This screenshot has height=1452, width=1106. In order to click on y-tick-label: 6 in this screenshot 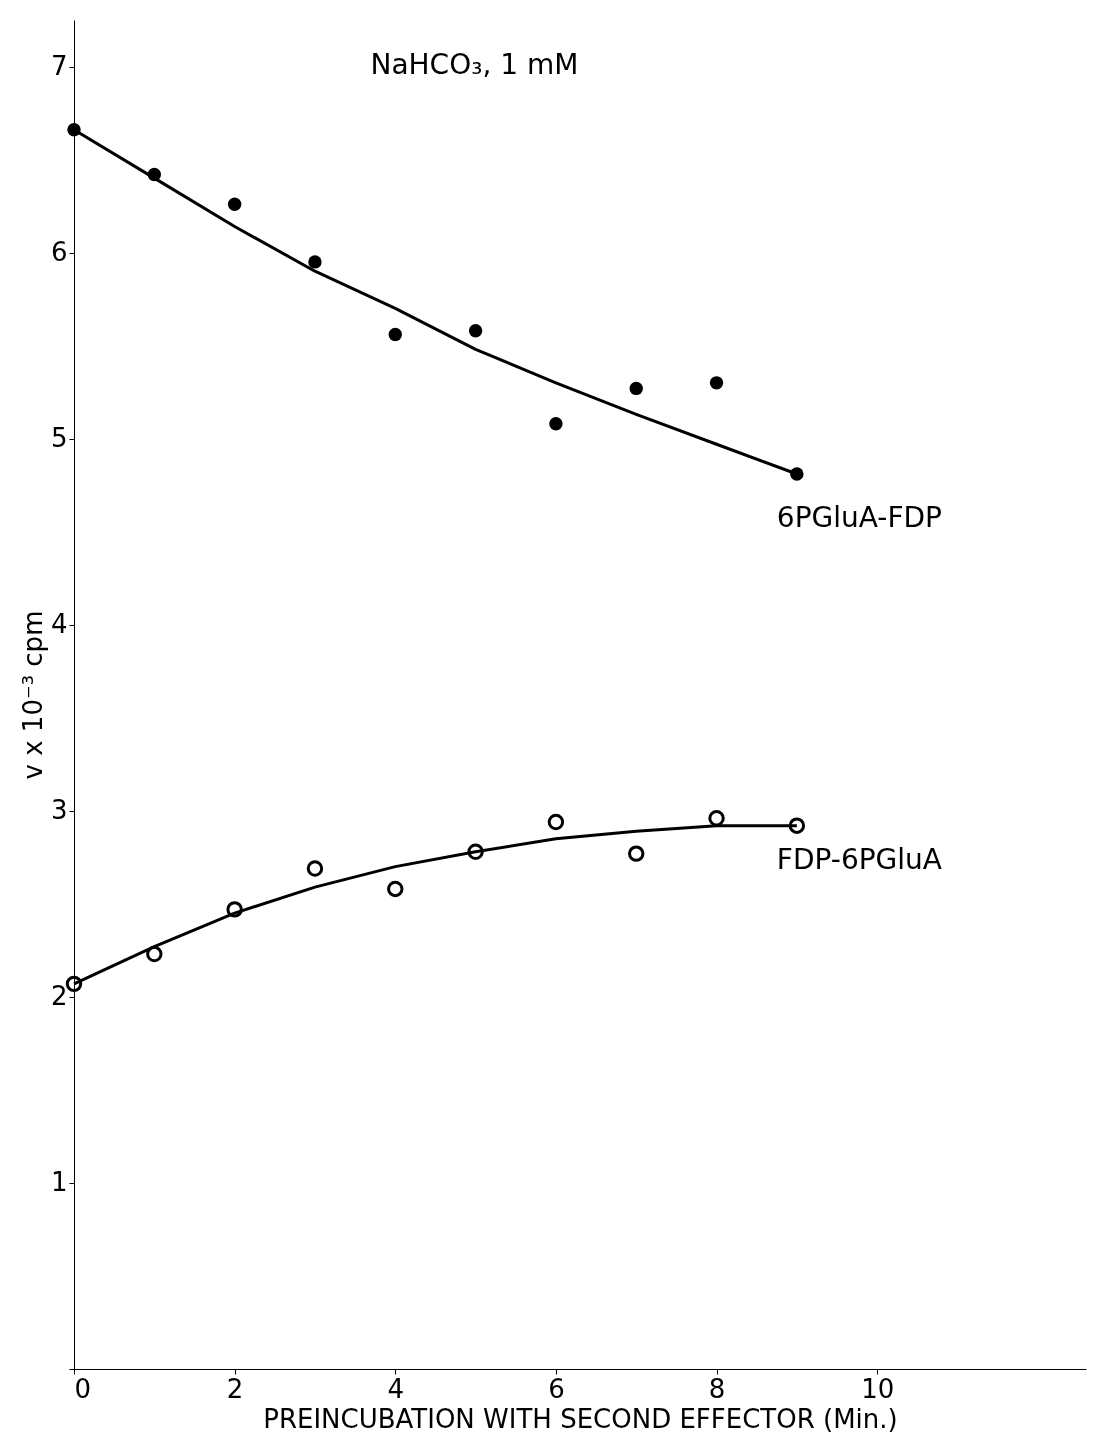, I will do `click(59, 252)`.